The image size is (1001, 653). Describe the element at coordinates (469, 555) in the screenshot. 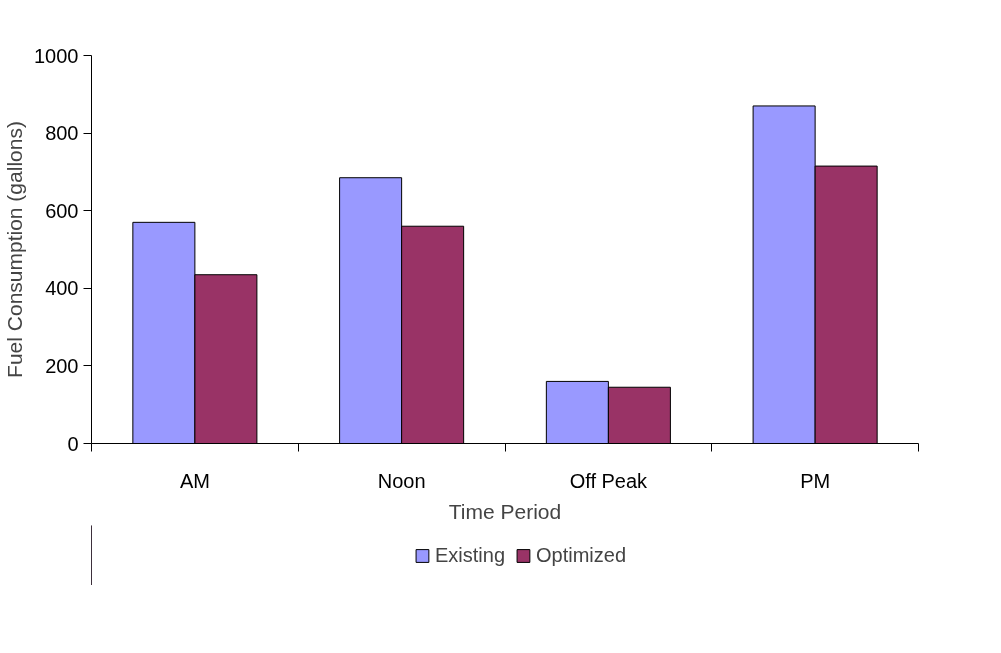

I see `legend-label: Existing` at that location.